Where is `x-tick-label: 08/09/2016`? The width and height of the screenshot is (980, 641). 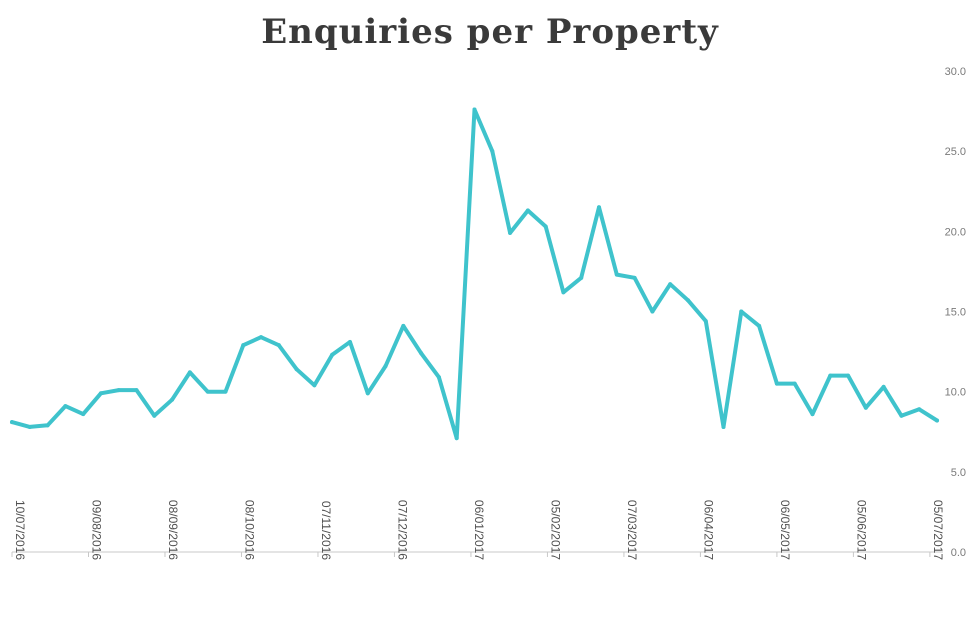
x-tick-label: 08/09/2016 is located at coordinates (173, 530).